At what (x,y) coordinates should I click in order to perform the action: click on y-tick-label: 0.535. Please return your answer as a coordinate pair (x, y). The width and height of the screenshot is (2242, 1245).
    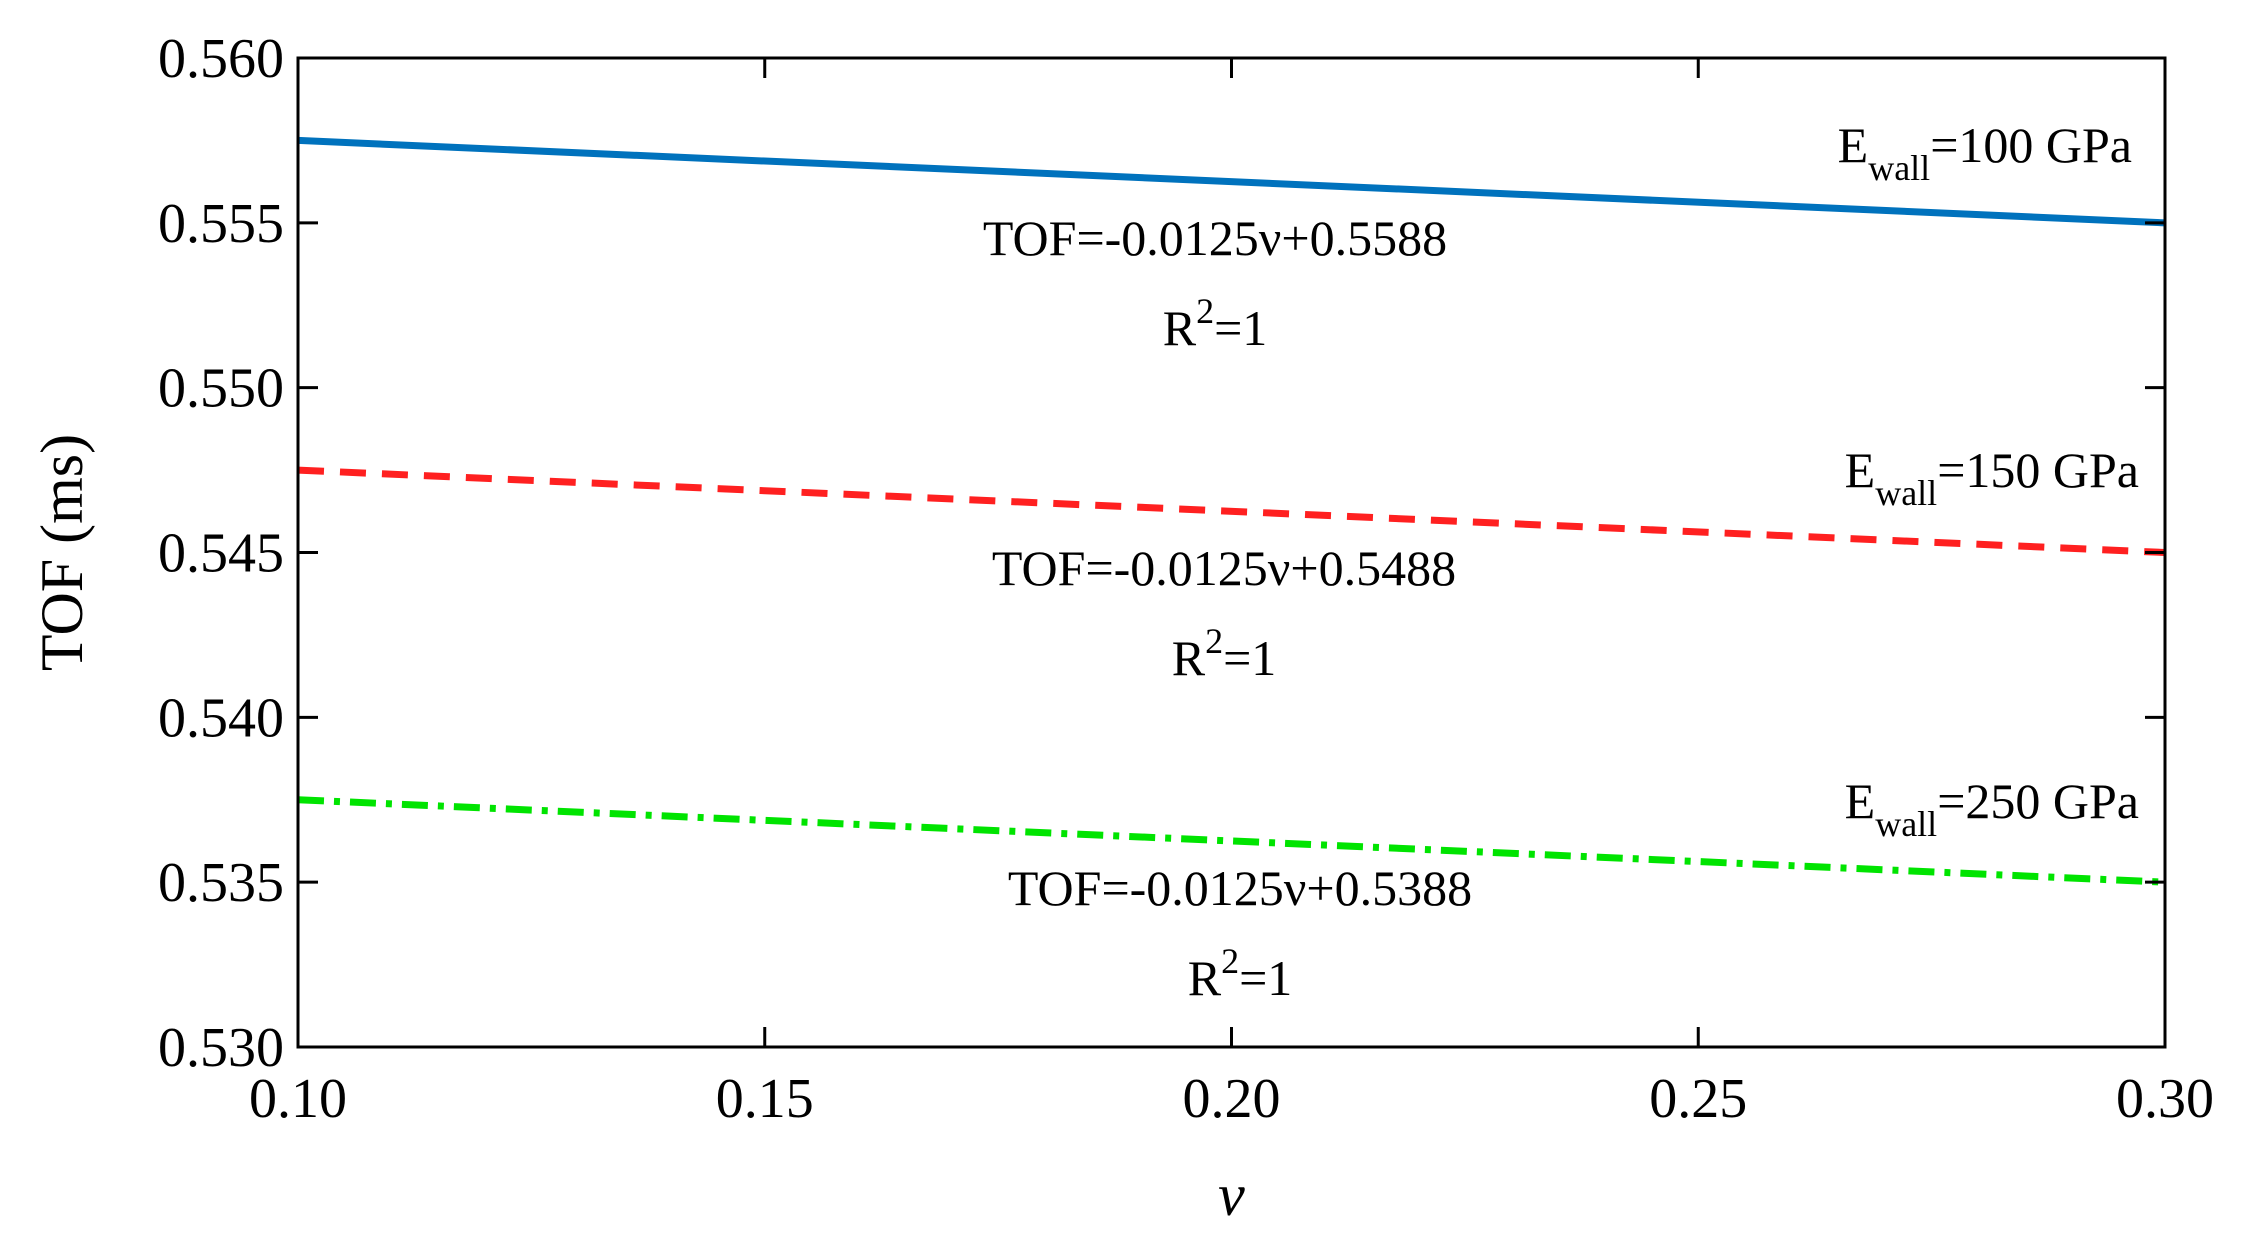
    Looking at the image, I should click on (221, 883).